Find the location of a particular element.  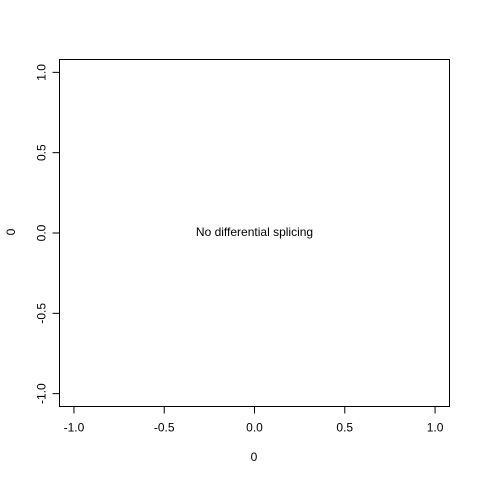

y-tick-label: -1.0 is located at coordinates (42, 393).